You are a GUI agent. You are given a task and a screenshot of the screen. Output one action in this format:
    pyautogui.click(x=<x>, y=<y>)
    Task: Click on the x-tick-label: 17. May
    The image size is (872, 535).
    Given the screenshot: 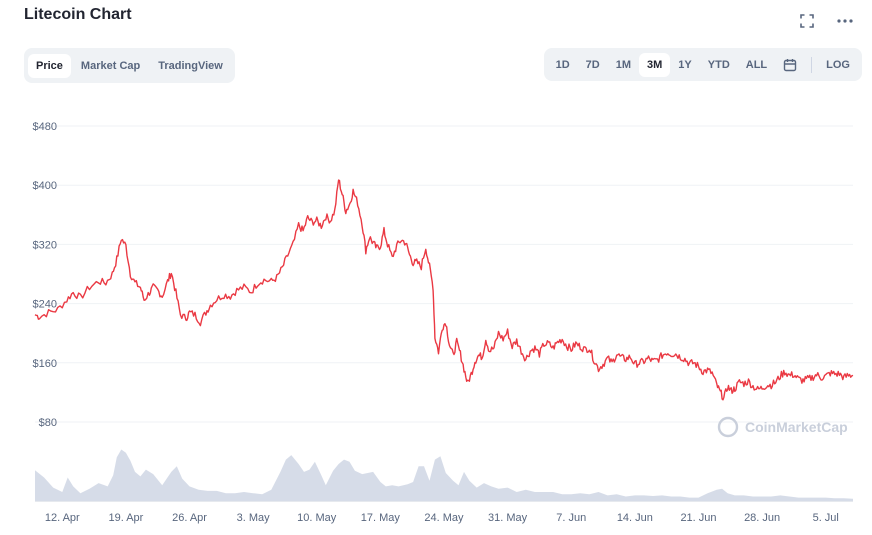 What is the action you would take?
    pyautogui.click(x=381, y=518)
    